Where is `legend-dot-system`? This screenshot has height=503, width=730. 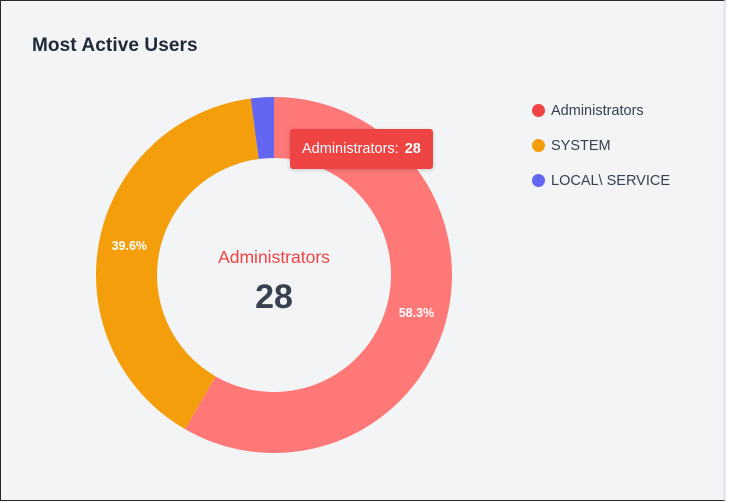
legend-dot-system is located at coordinates (538, 145).